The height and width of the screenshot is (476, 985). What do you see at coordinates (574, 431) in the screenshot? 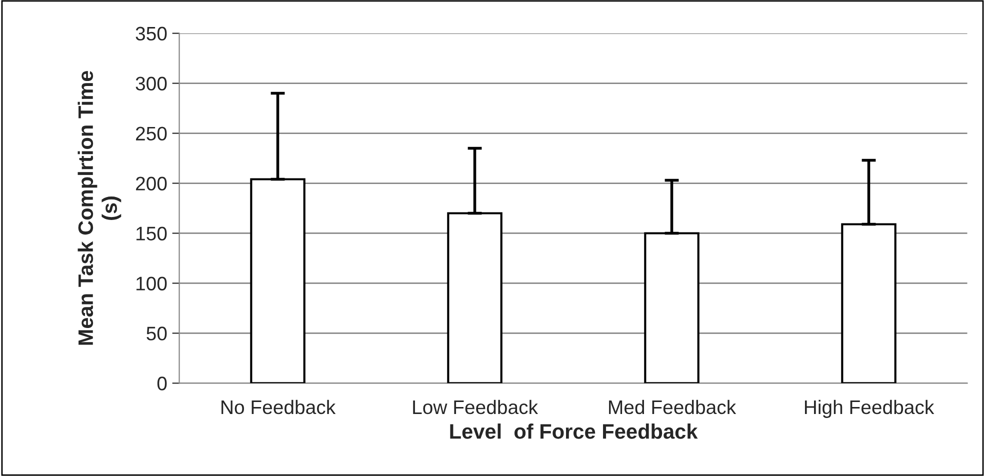
I see `x-axis-title: Level of Force Feedback` at bounding box center [574, 431].